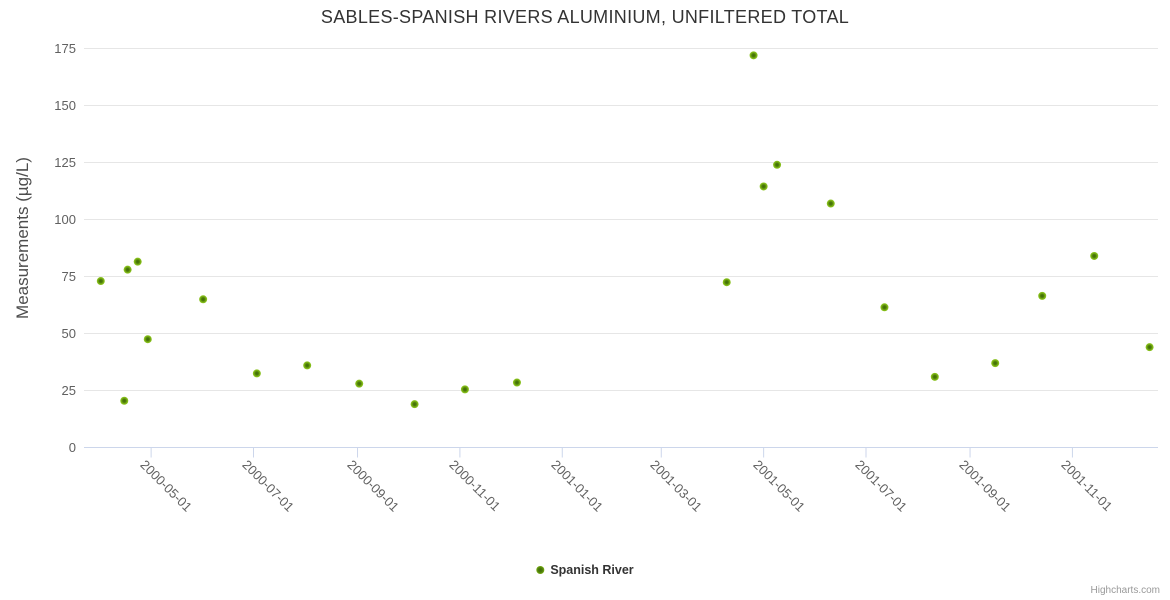 The width and height of the screenshot is (1170, 600). Describe the element at coordinates (592, 570) in the screenshot. I see `legend-label: Spanish River` at that location.